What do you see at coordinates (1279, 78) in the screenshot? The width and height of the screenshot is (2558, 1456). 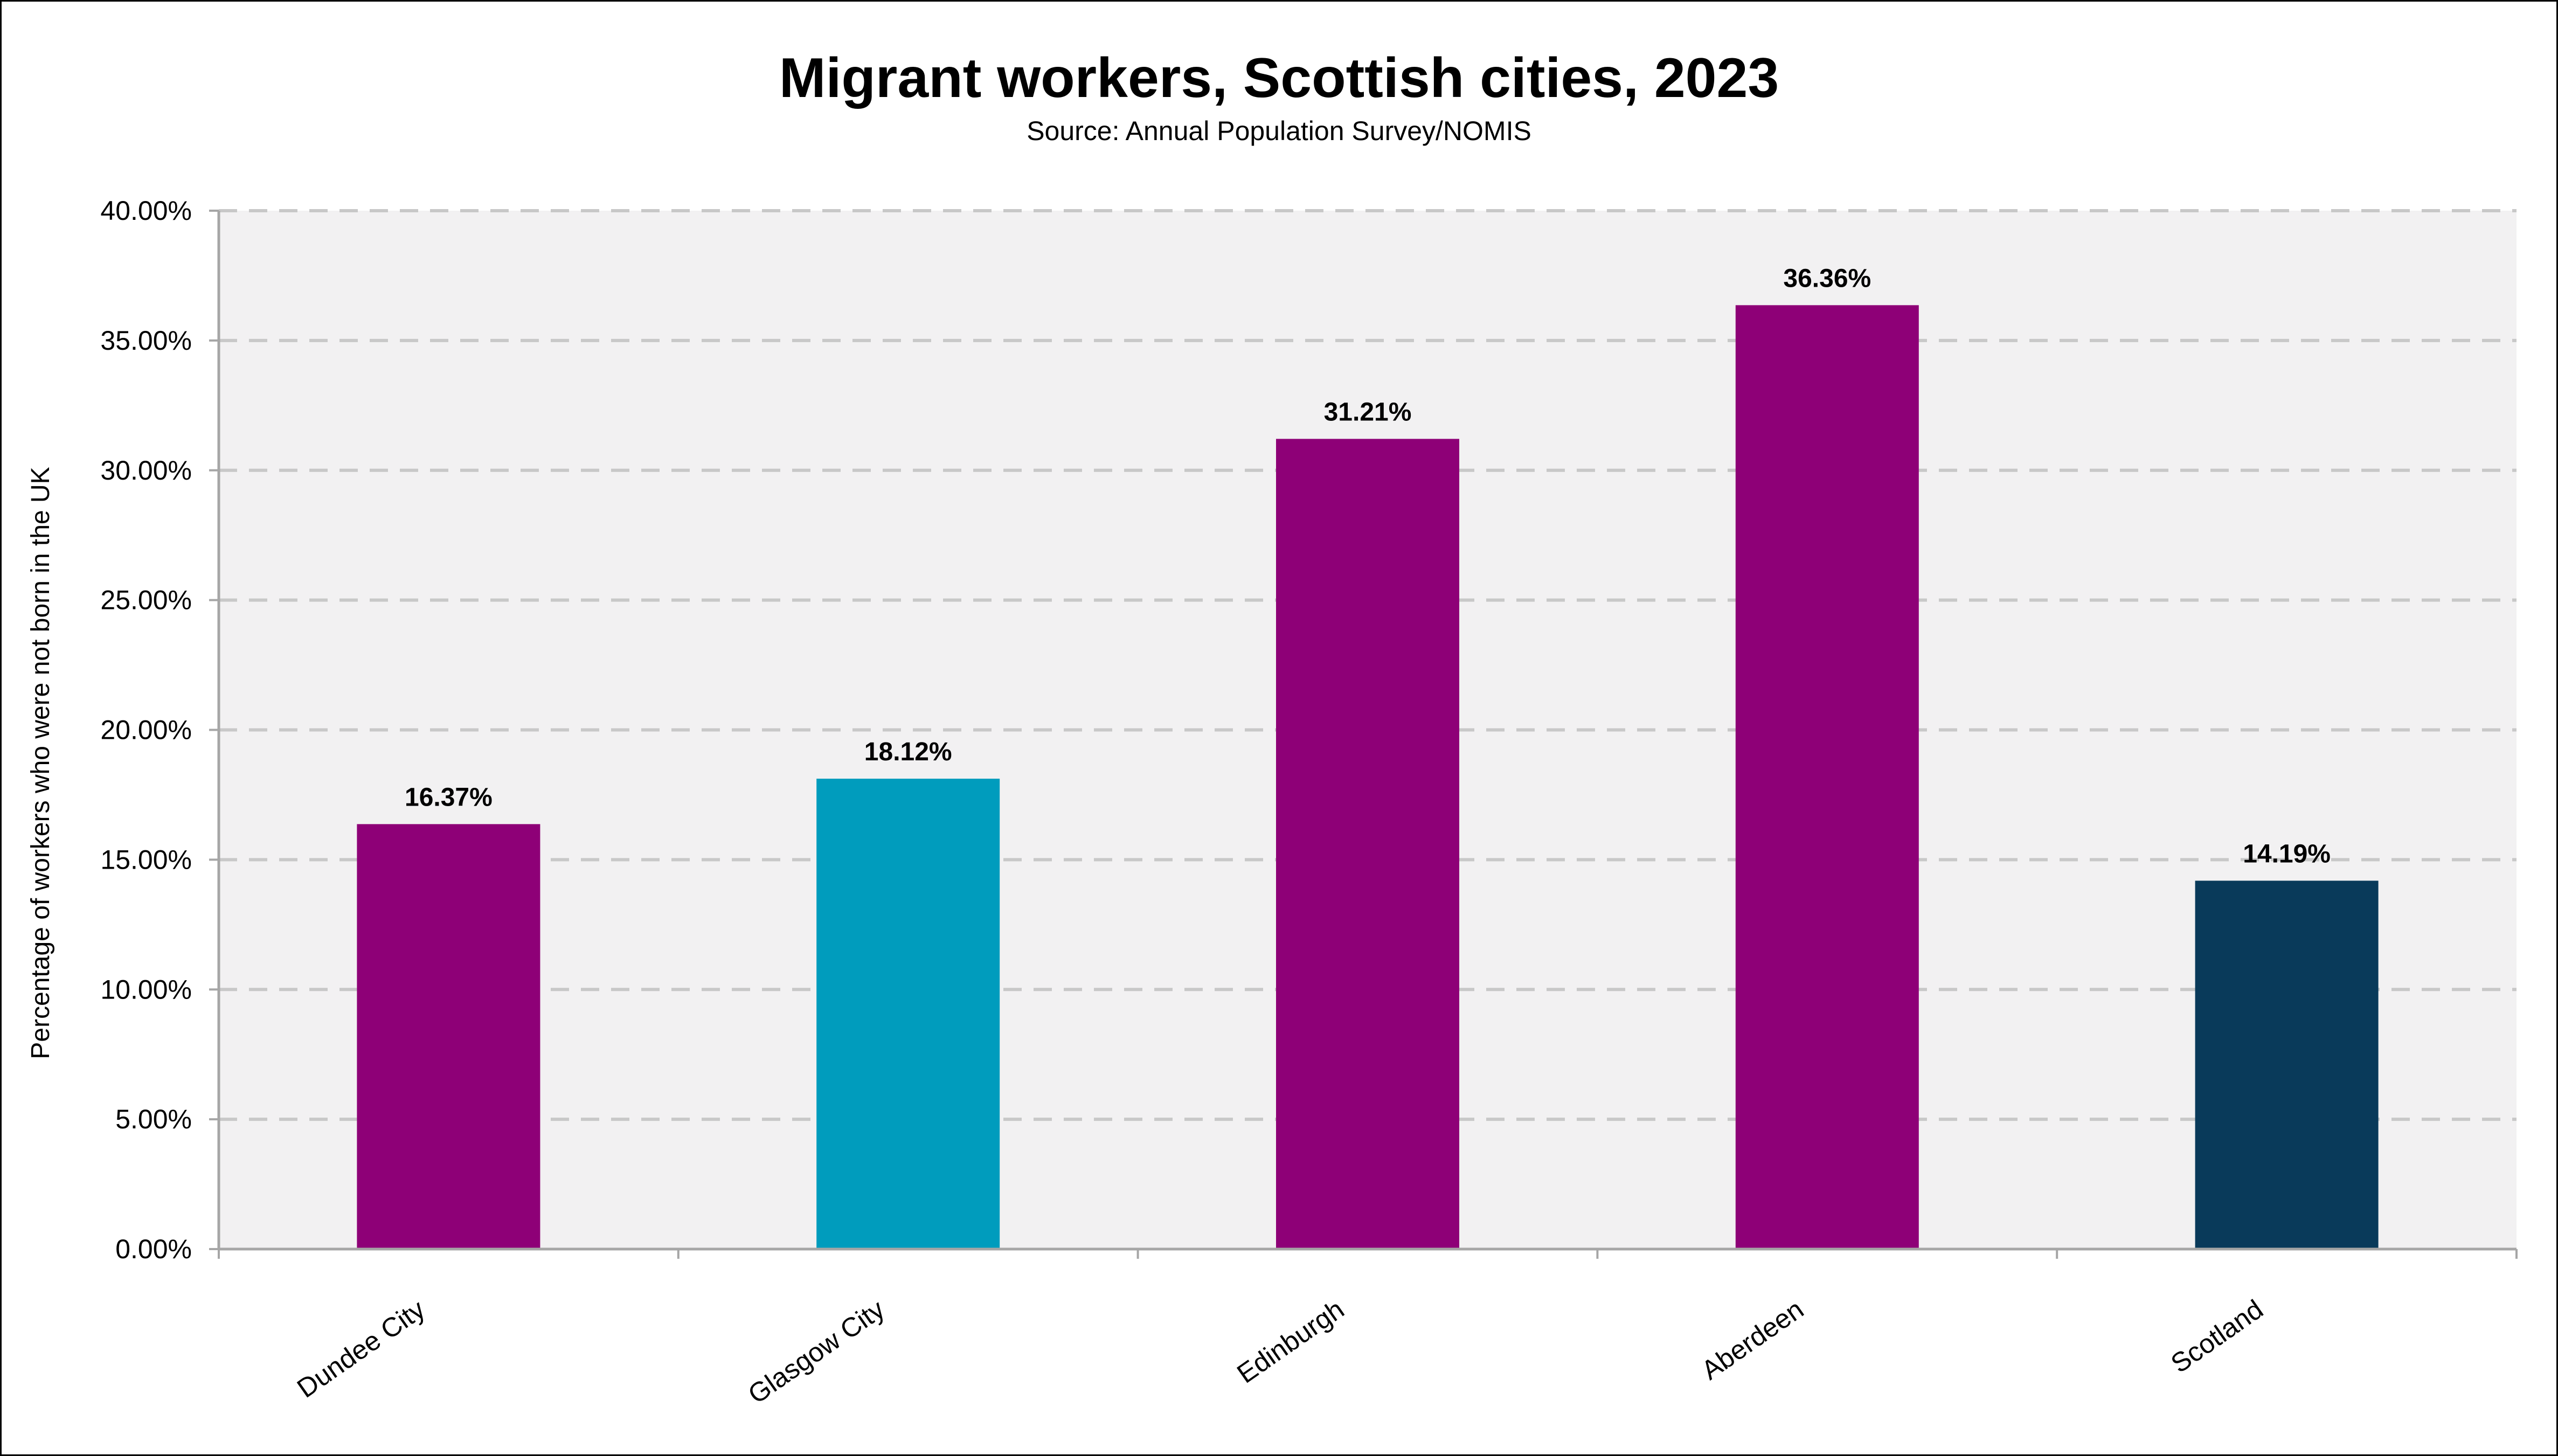 I see `chart-title: Migrant workers, Scottish cities, 2023` at bounding box center [1279, 78].